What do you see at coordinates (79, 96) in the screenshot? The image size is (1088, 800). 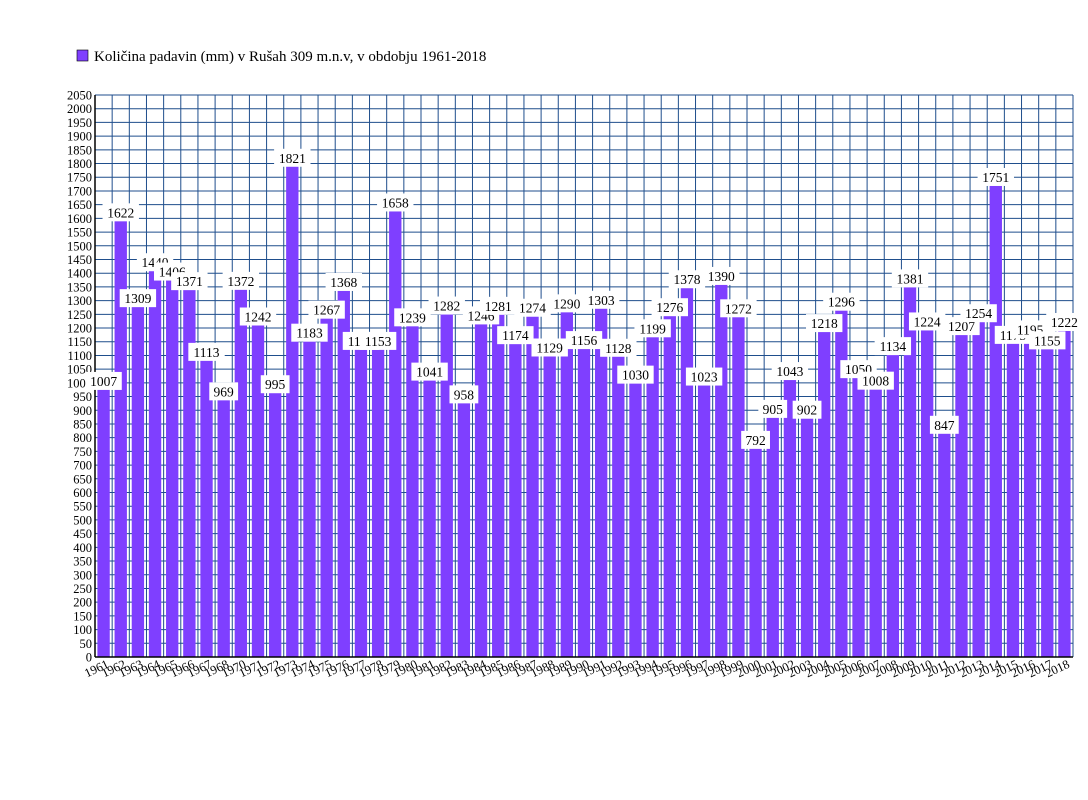 I see `y-tick-label: 2050` at bounding box center [79, 96].